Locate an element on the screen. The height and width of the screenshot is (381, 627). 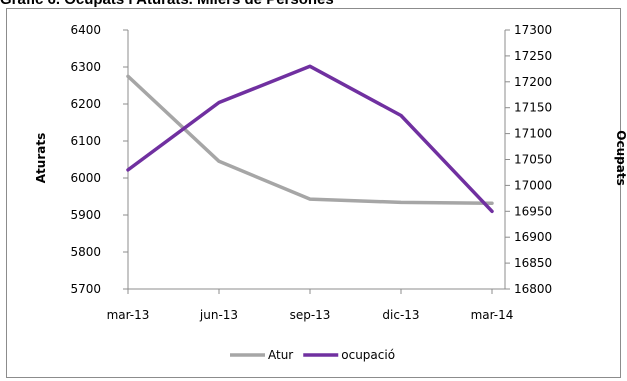
right-tick-label: 17150 is located at coordinates (533, 108).